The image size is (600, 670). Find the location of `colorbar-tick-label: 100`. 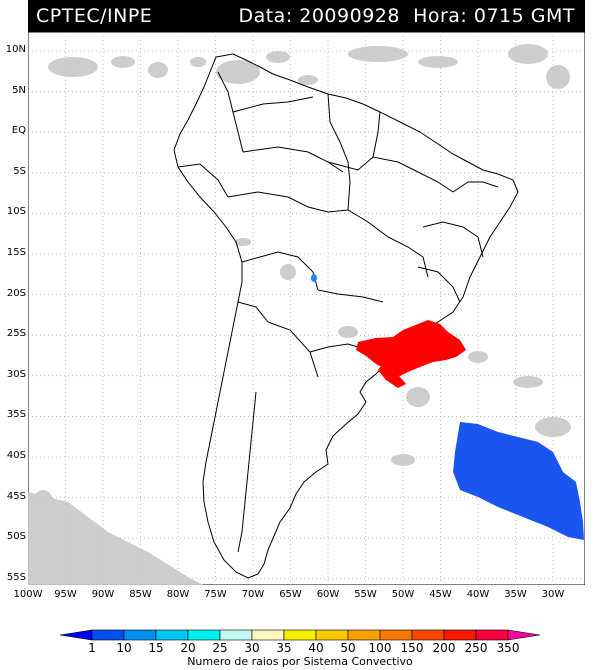

colorbar-tick-label: 100 is located at coordinates (380, 648).